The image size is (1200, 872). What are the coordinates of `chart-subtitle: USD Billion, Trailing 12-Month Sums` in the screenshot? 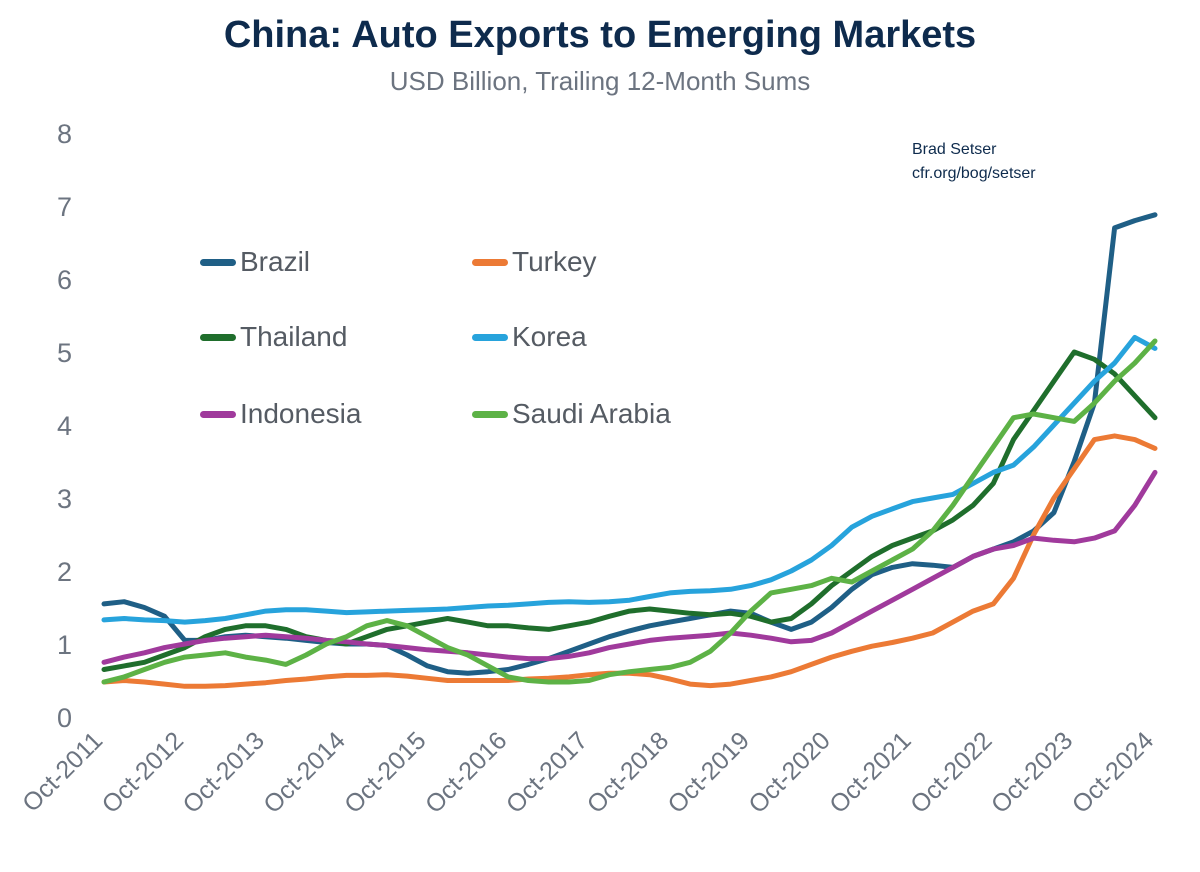 It's located at (600, 81).